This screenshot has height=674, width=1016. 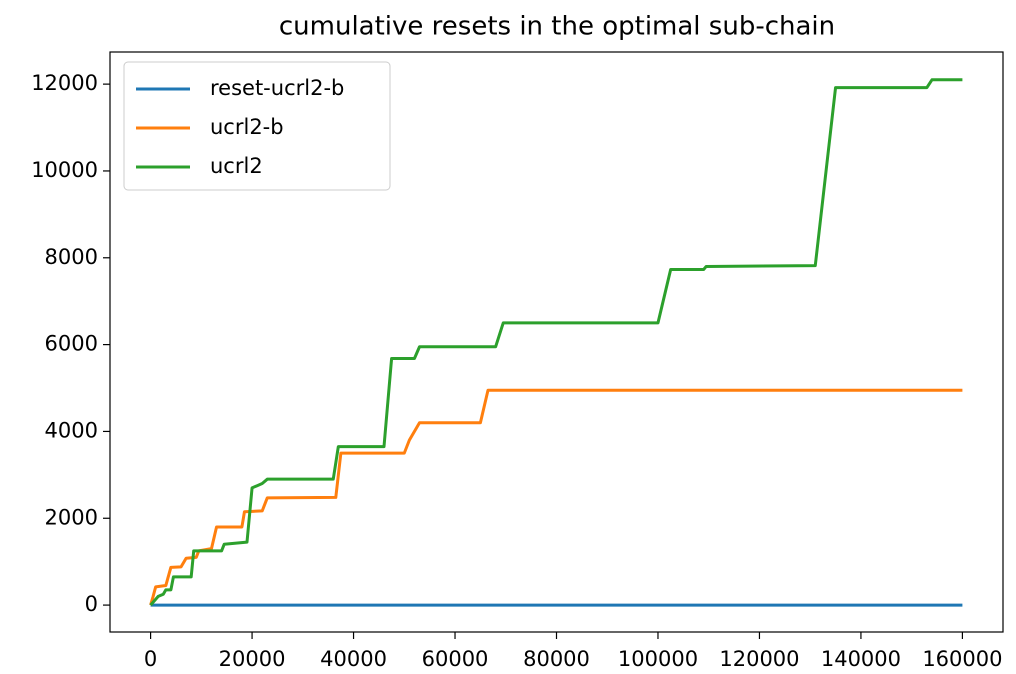 I want to click on y-tick-label: 2000, so click(x=71, y=517).